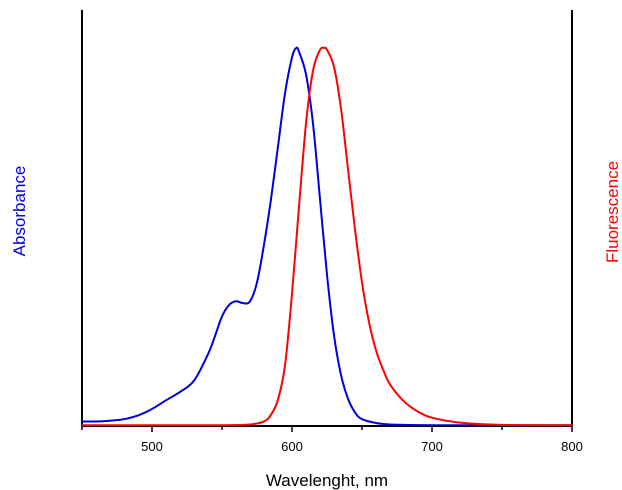 This screenshot has width=622, height=490. What do you see at coordinates (612, 212) in the screenshot?
I see `right-axis-title: Fluorescence` at bounding box center [612, 212].